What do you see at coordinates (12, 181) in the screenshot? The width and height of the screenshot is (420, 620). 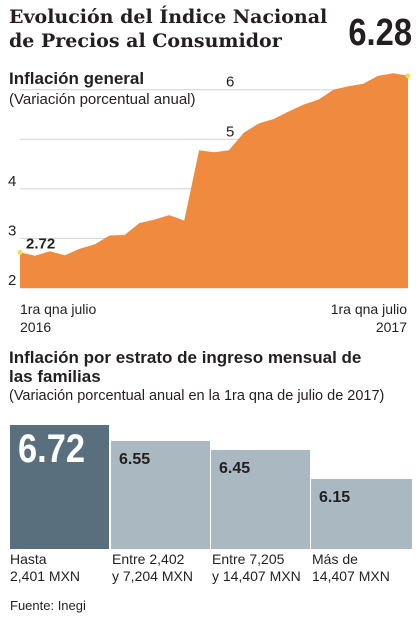 I see `y-tick-4: 4` at bounding box center [12, 181].